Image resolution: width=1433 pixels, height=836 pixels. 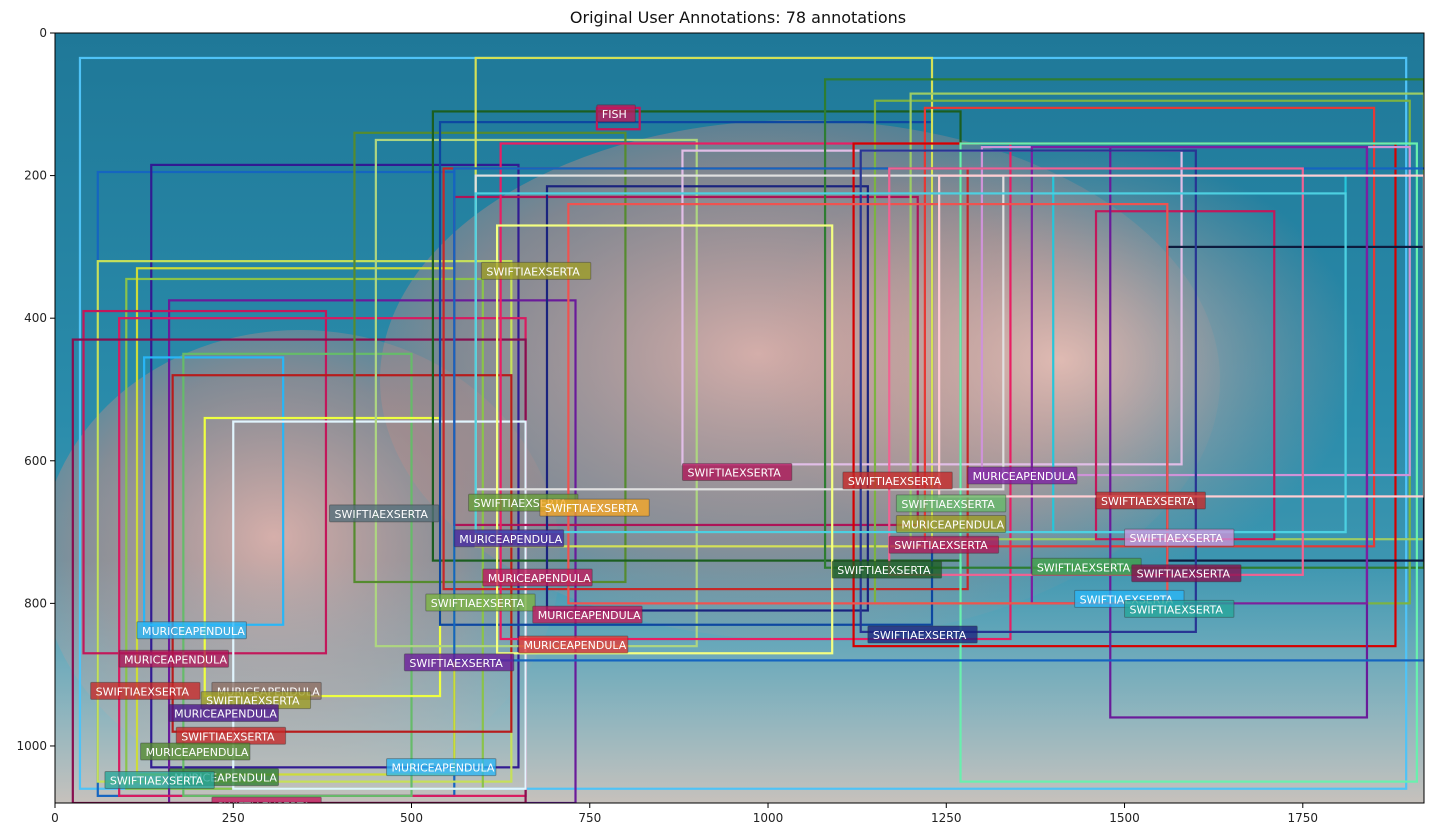 I want to click on x-tick-label: 1250, so click(x=946, y=818).